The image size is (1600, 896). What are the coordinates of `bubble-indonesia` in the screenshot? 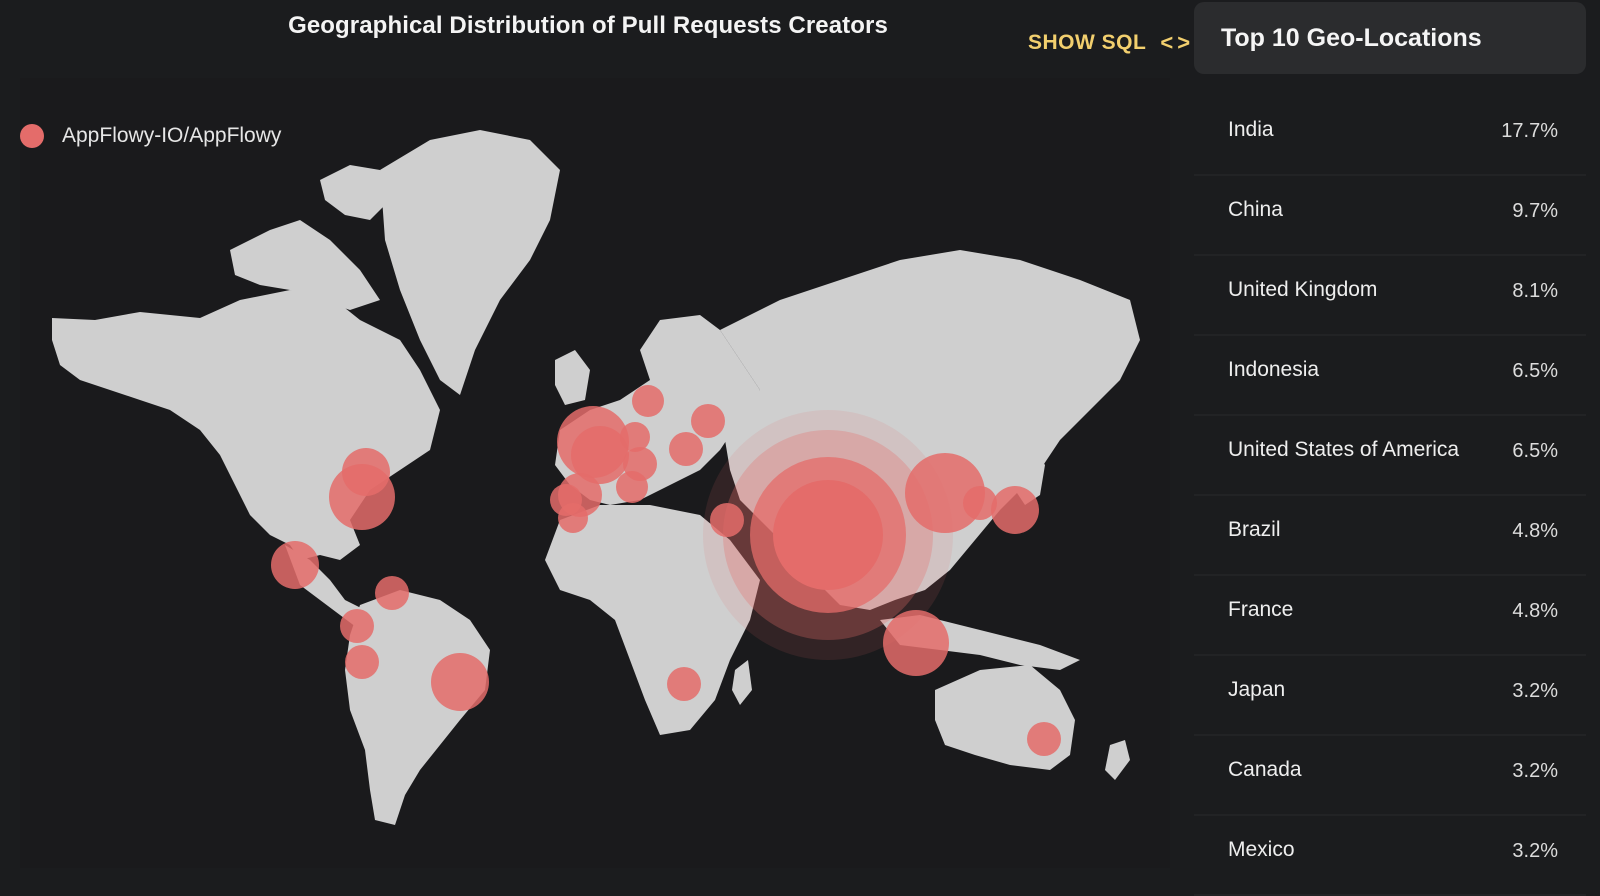 It's located at (916, 643).